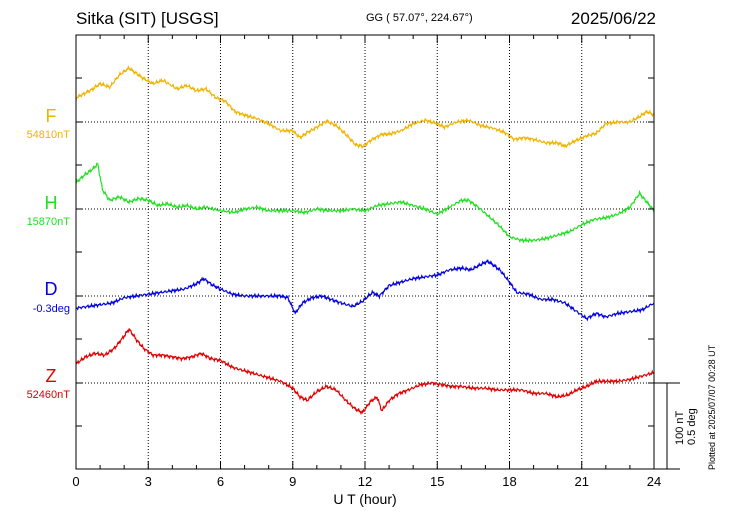 This screenshot has width=730, height=520. What do you see at coordinates (613, 18) in the screenshot?
I see `chart-date: 2025/06/22` at bounding box center [613, 18].